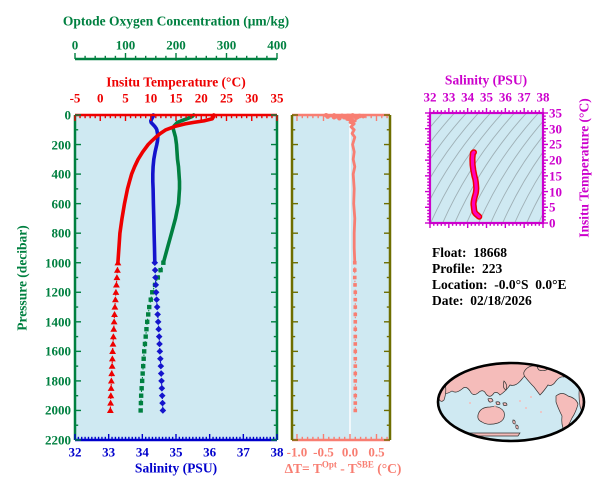 The image size is (609, 497). I want to click on temperature-profile-curve, so click(166, 189).